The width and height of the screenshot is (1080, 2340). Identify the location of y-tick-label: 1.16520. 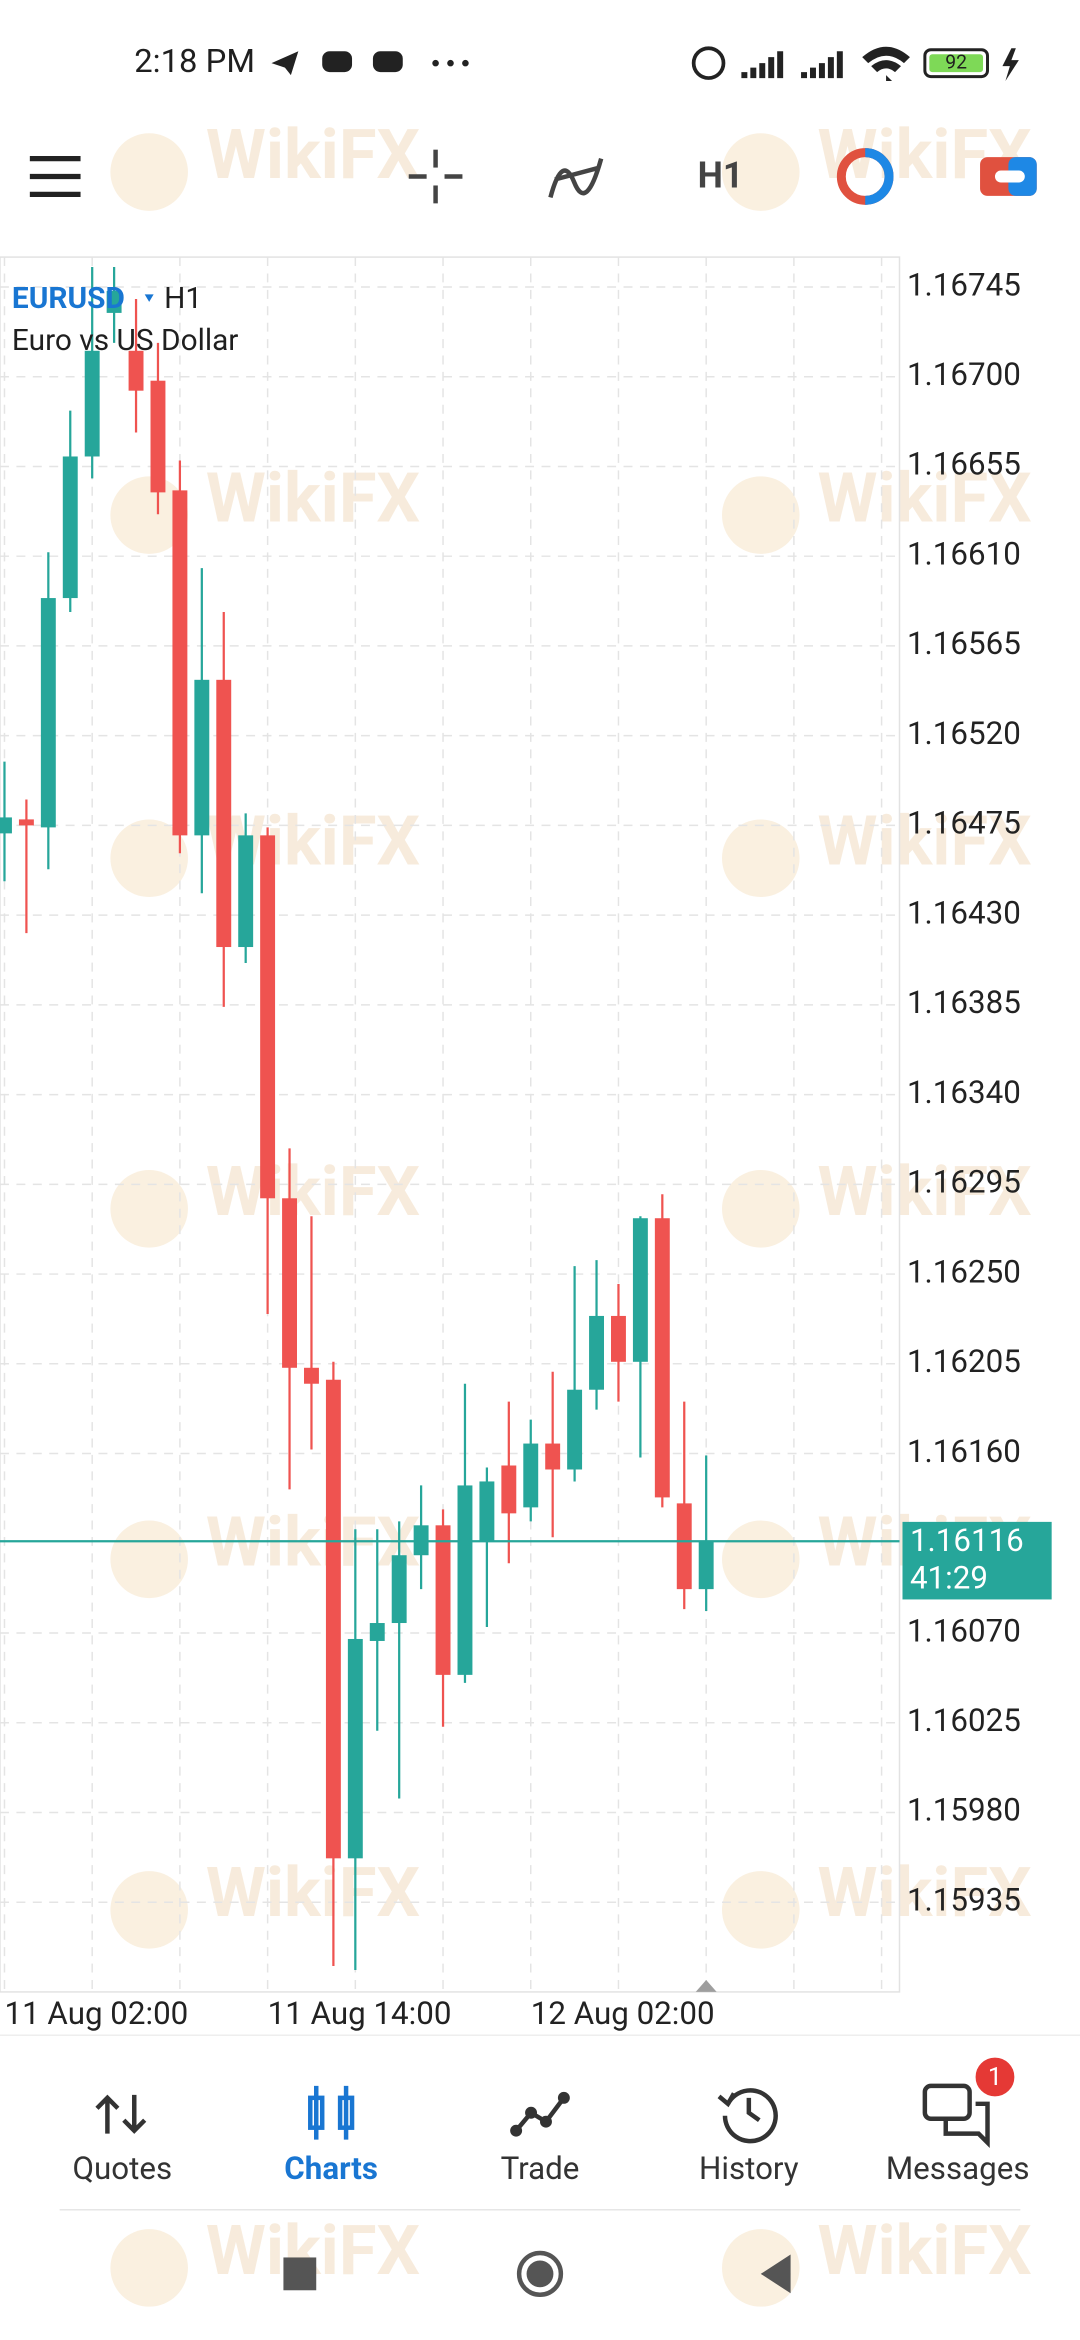
(964, 733).